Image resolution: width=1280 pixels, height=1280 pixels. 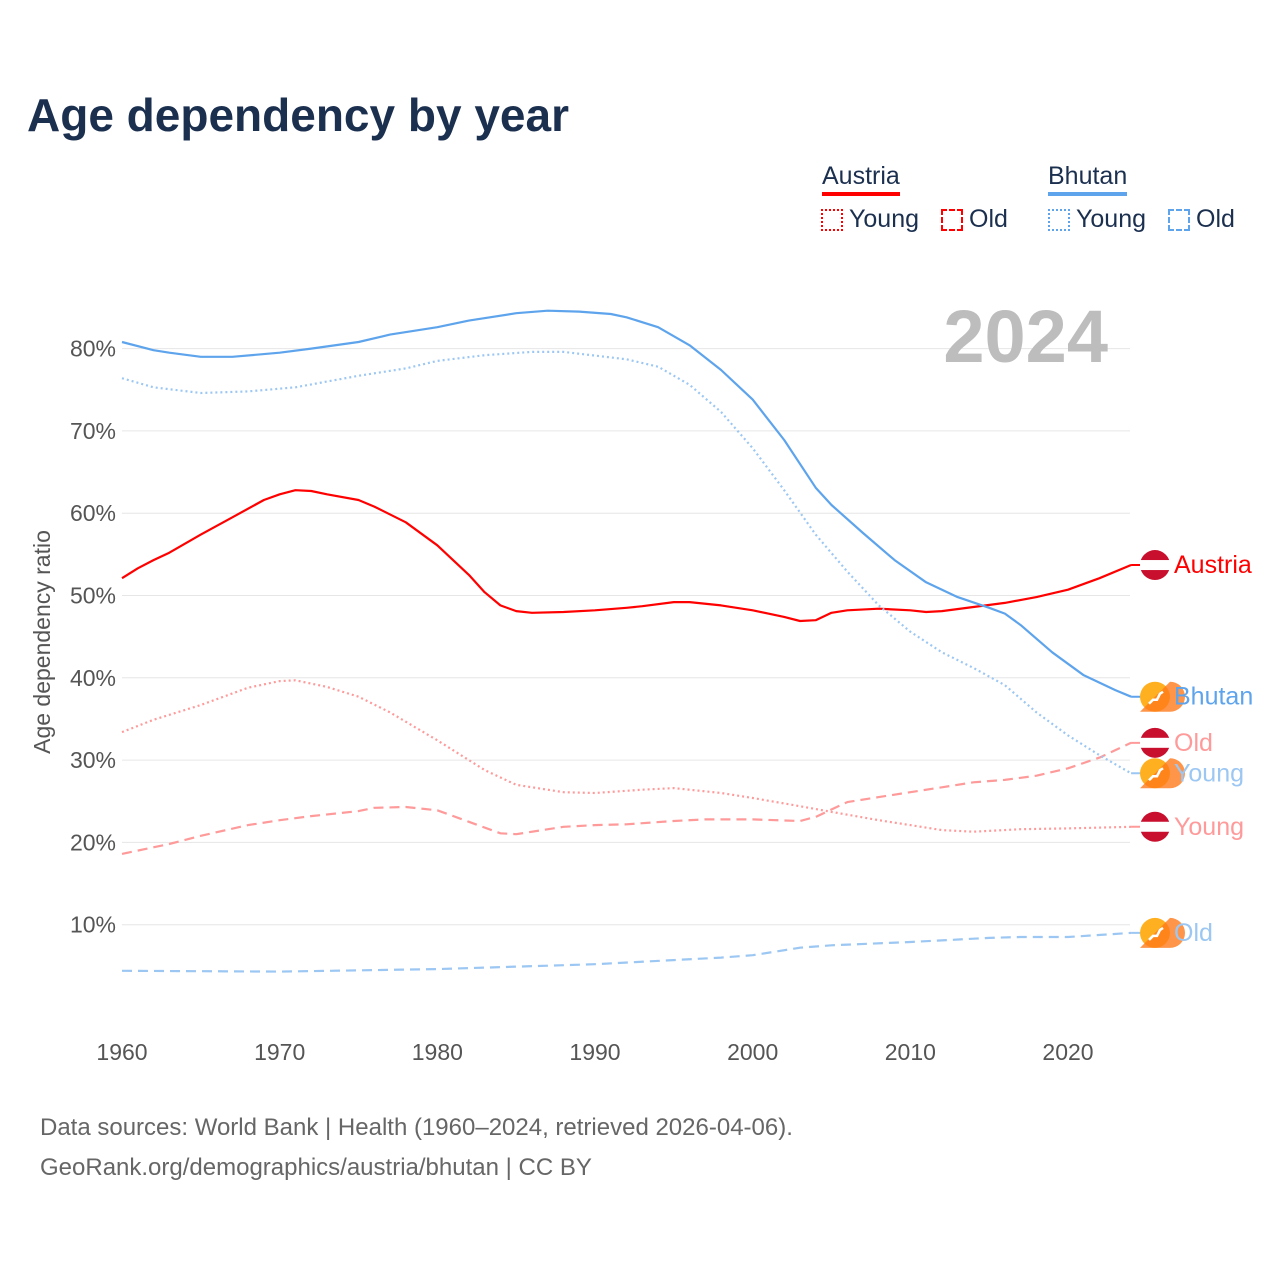 I want to click on x-tick-label: 1980, so click(x=437, y=1052).